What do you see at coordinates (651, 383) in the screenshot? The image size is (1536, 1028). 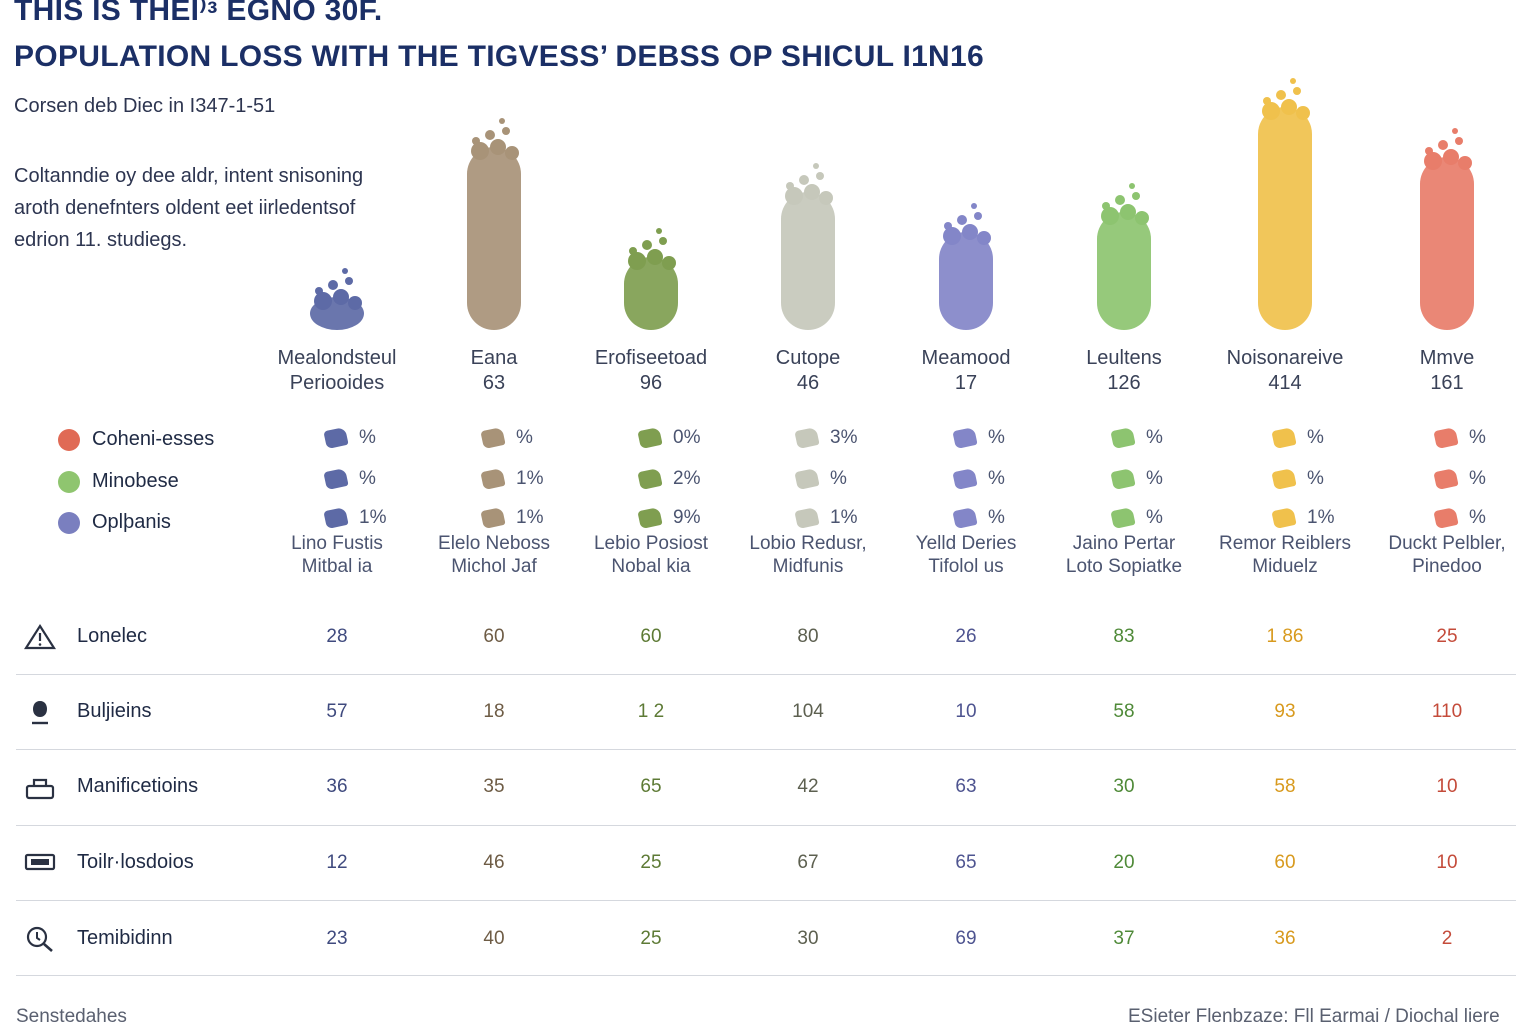 I see `category-value: 96` at bounding box center [651, 383].